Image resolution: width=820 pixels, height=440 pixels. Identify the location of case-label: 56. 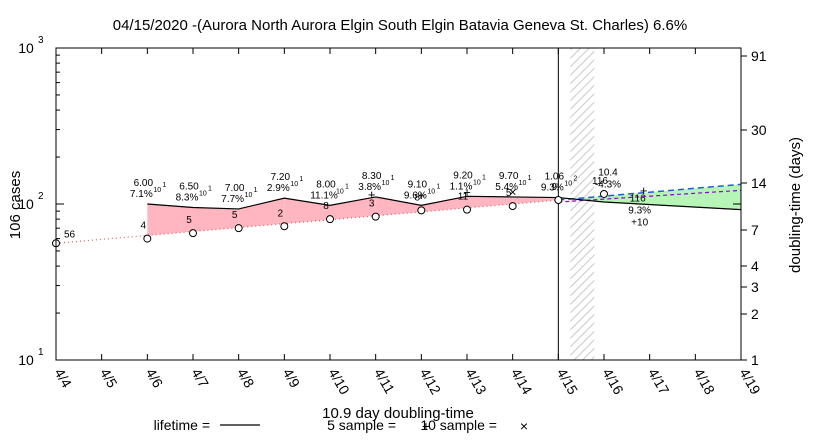
(70, 234).